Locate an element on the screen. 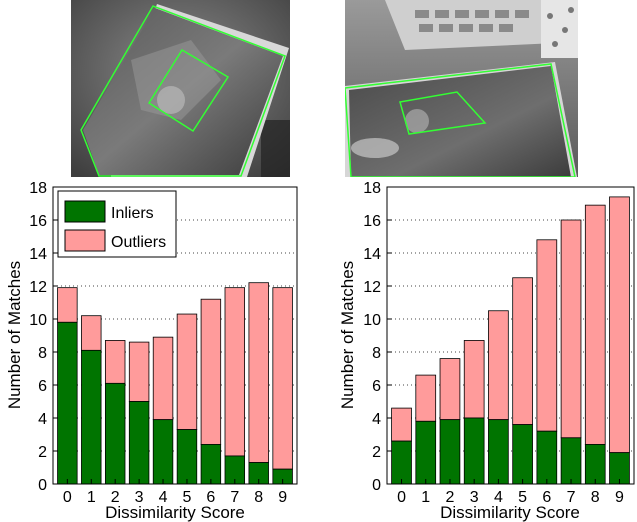  book-photo-left is located at coordinates (180, 88).